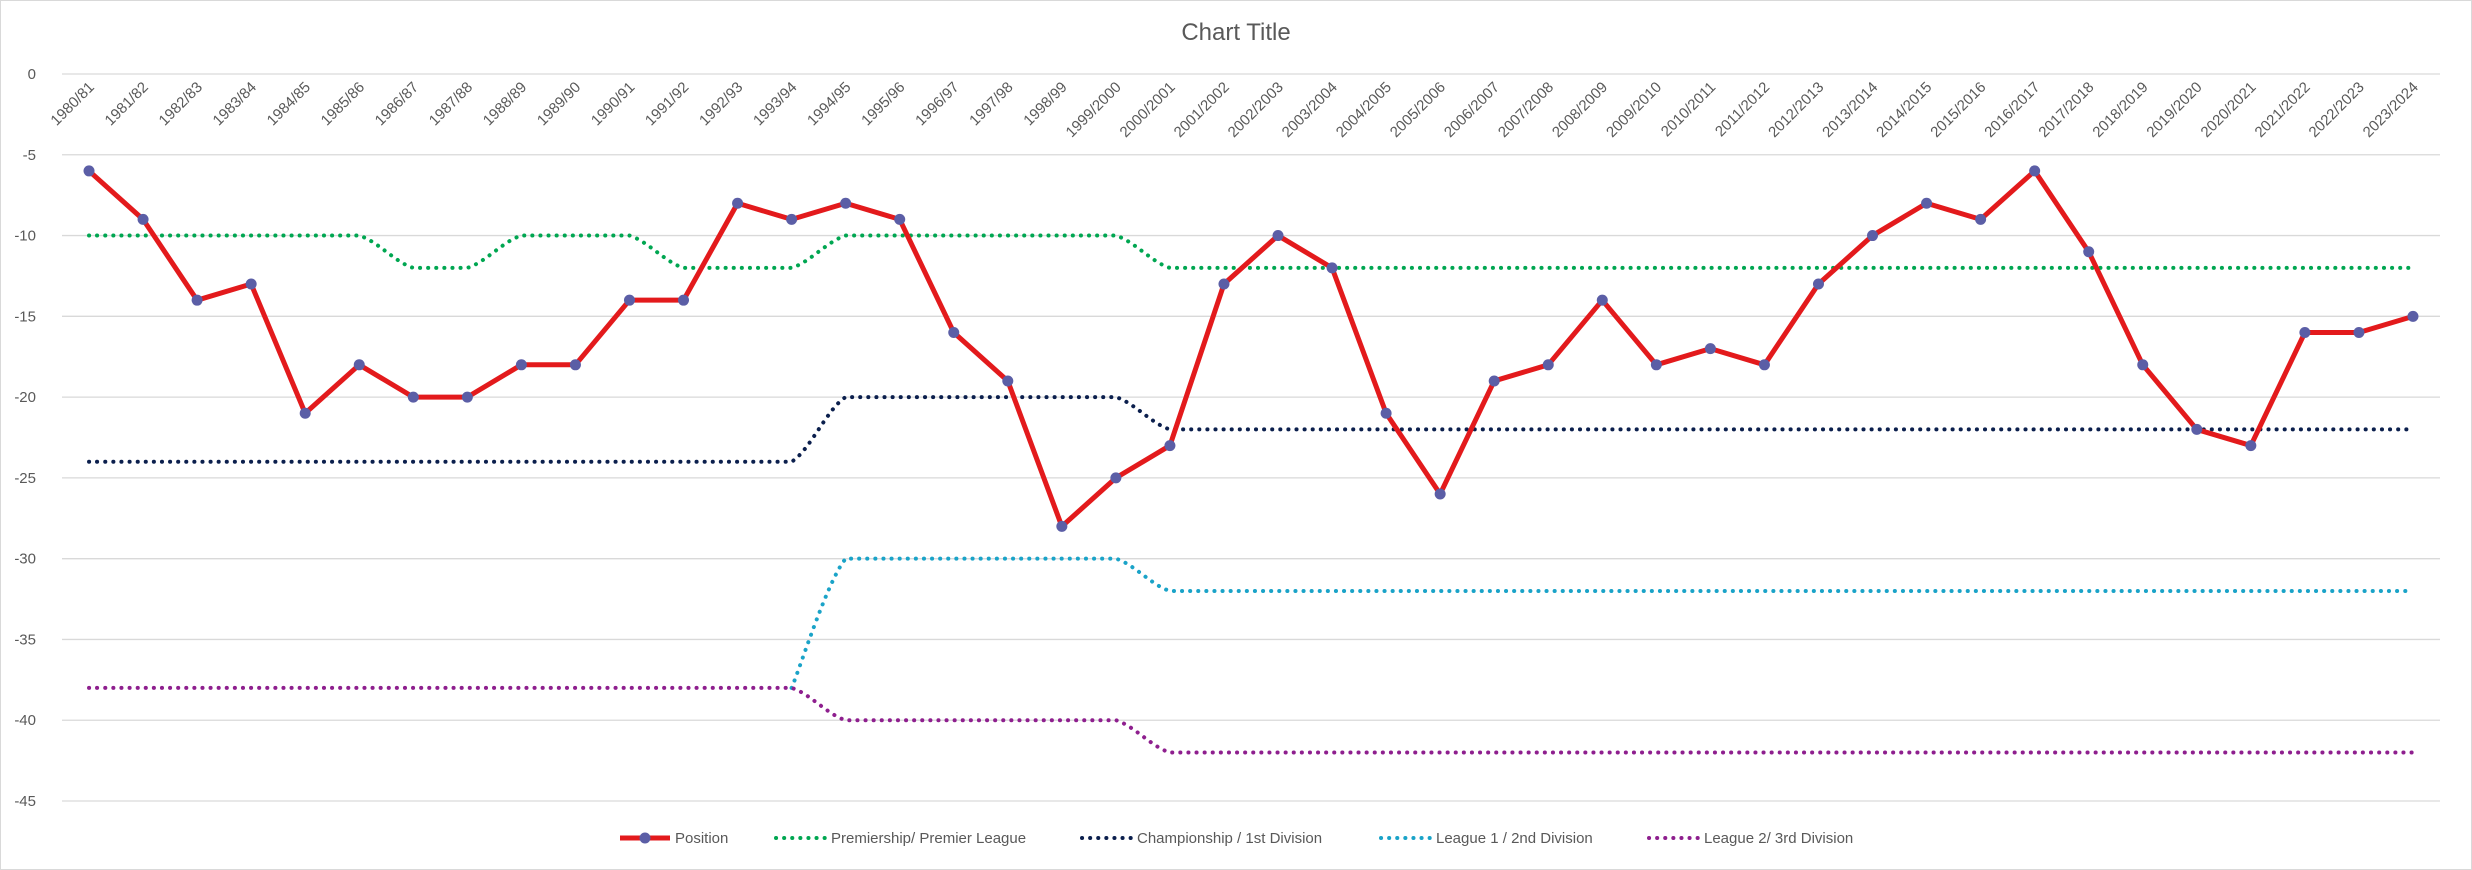 This screenshot has width=2472, height=870. Describe the element at coordinates (29, 155) in the screenshot. I see `y-tick-label: -5` at that location.